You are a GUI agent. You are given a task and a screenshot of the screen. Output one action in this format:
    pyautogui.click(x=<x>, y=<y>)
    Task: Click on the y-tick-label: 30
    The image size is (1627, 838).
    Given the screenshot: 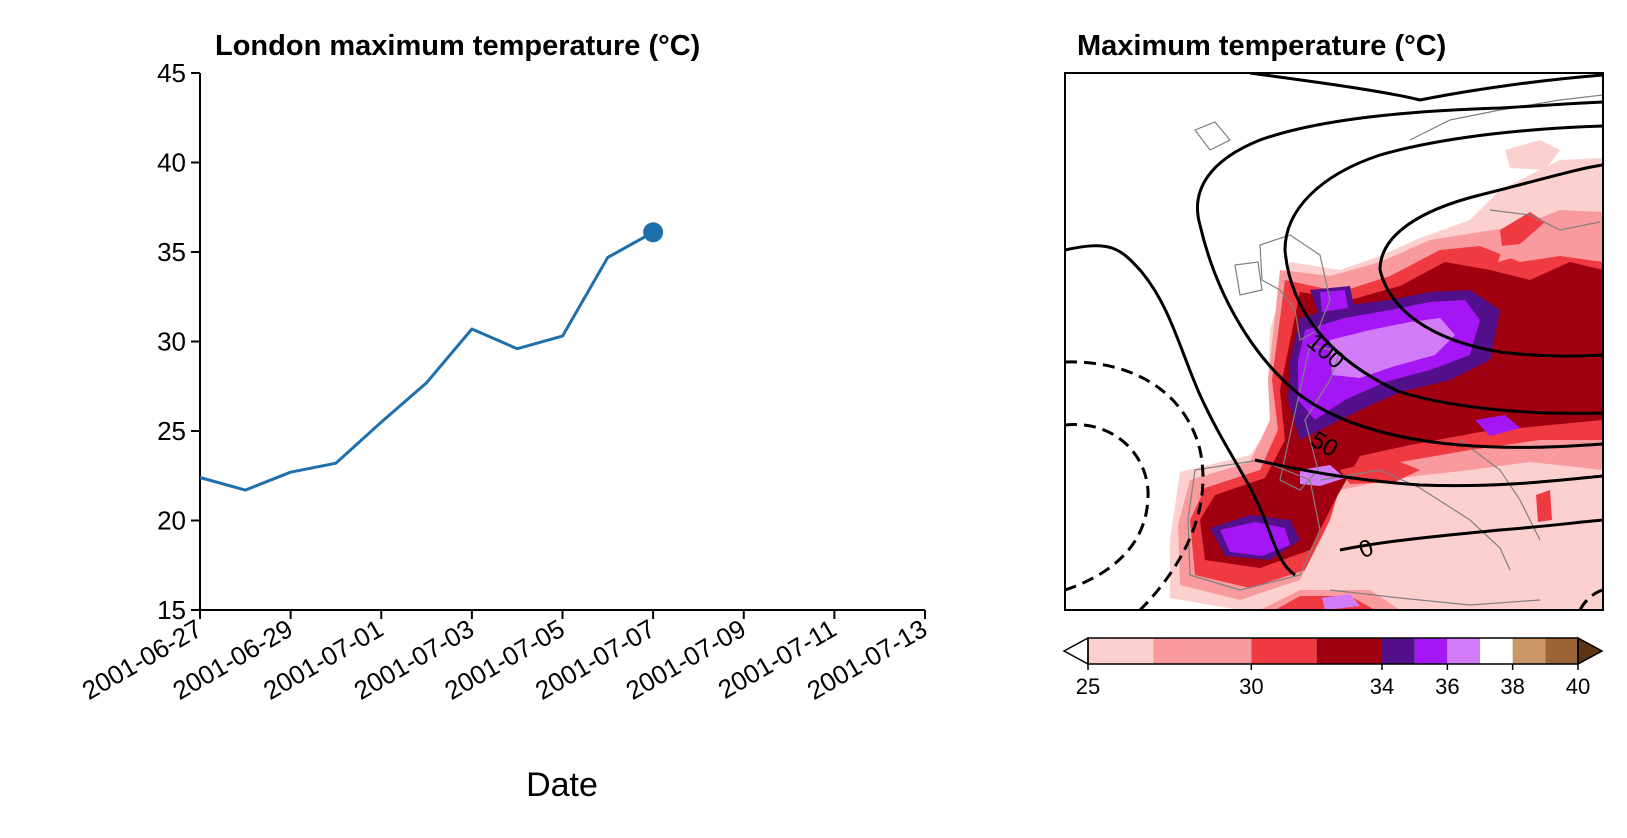 What is the action you would take?
    pyautogui.click(x=171, y=342)
    